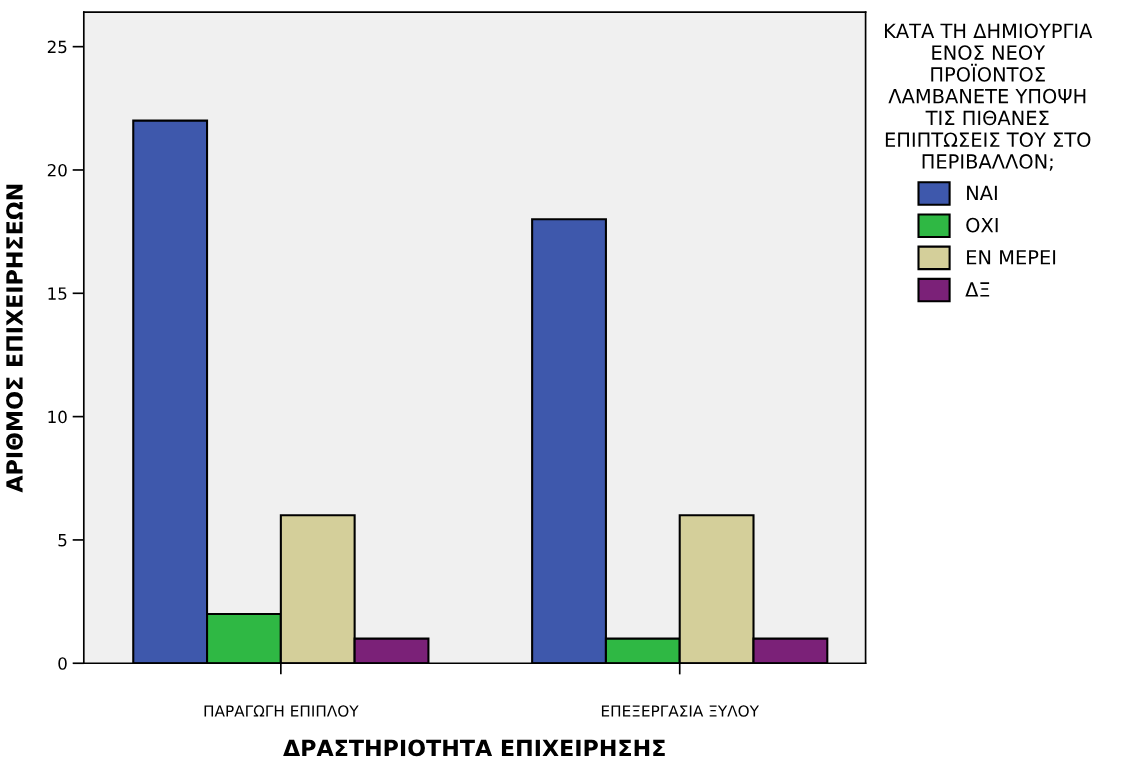 The height and width of the screenshot is (758, 1148). Describe the element at coordinates (62, 540) in the screenshot. I see `y-tick-label: 5` at that location.